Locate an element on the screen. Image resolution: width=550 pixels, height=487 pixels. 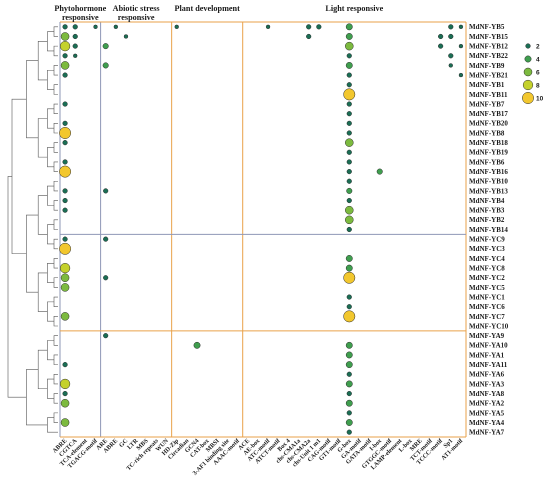
row-label: MdNF-YC9 is located at coordinates (487, 240).